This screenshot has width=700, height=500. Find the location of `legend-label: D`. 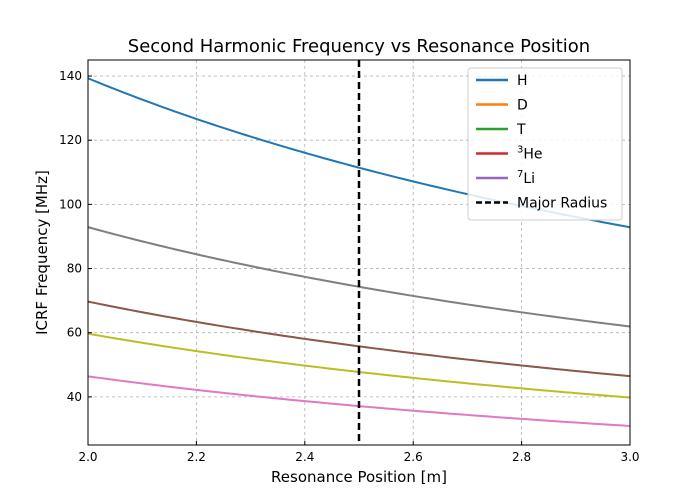

legend-label: D is located at coordinates (522, 106).